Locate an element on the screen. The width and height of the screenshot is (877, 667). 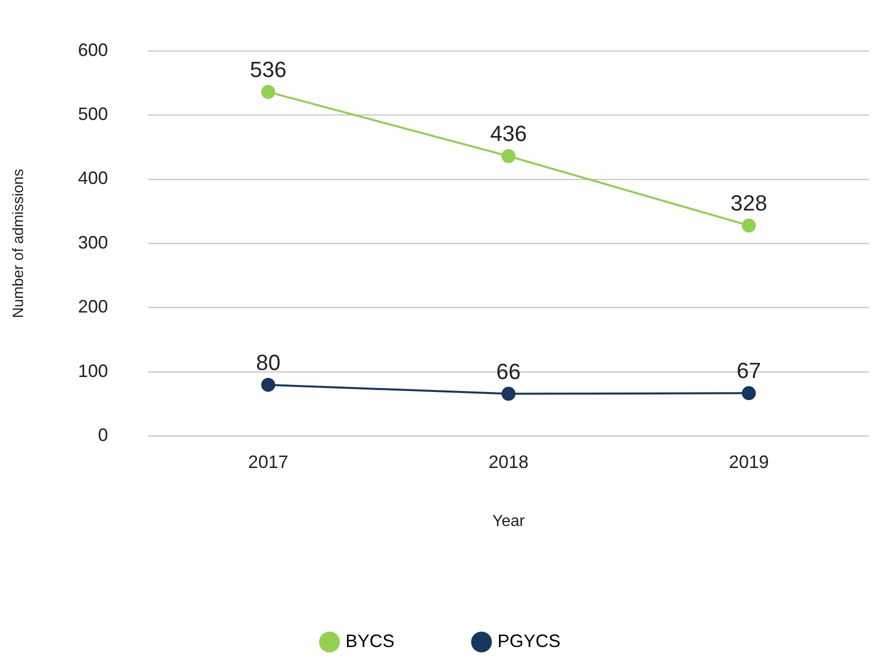
y-tick-label: 200 is located at coordinates (93, 306).